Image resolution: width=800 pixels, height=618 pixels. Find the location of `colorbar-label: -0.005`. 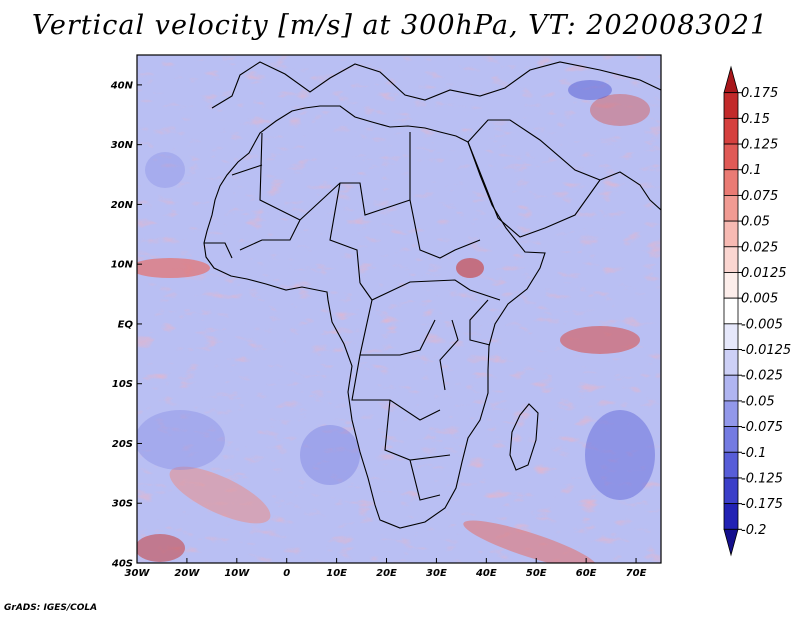

colorbar-label: -0.005 is located at coordinates (762, 324).